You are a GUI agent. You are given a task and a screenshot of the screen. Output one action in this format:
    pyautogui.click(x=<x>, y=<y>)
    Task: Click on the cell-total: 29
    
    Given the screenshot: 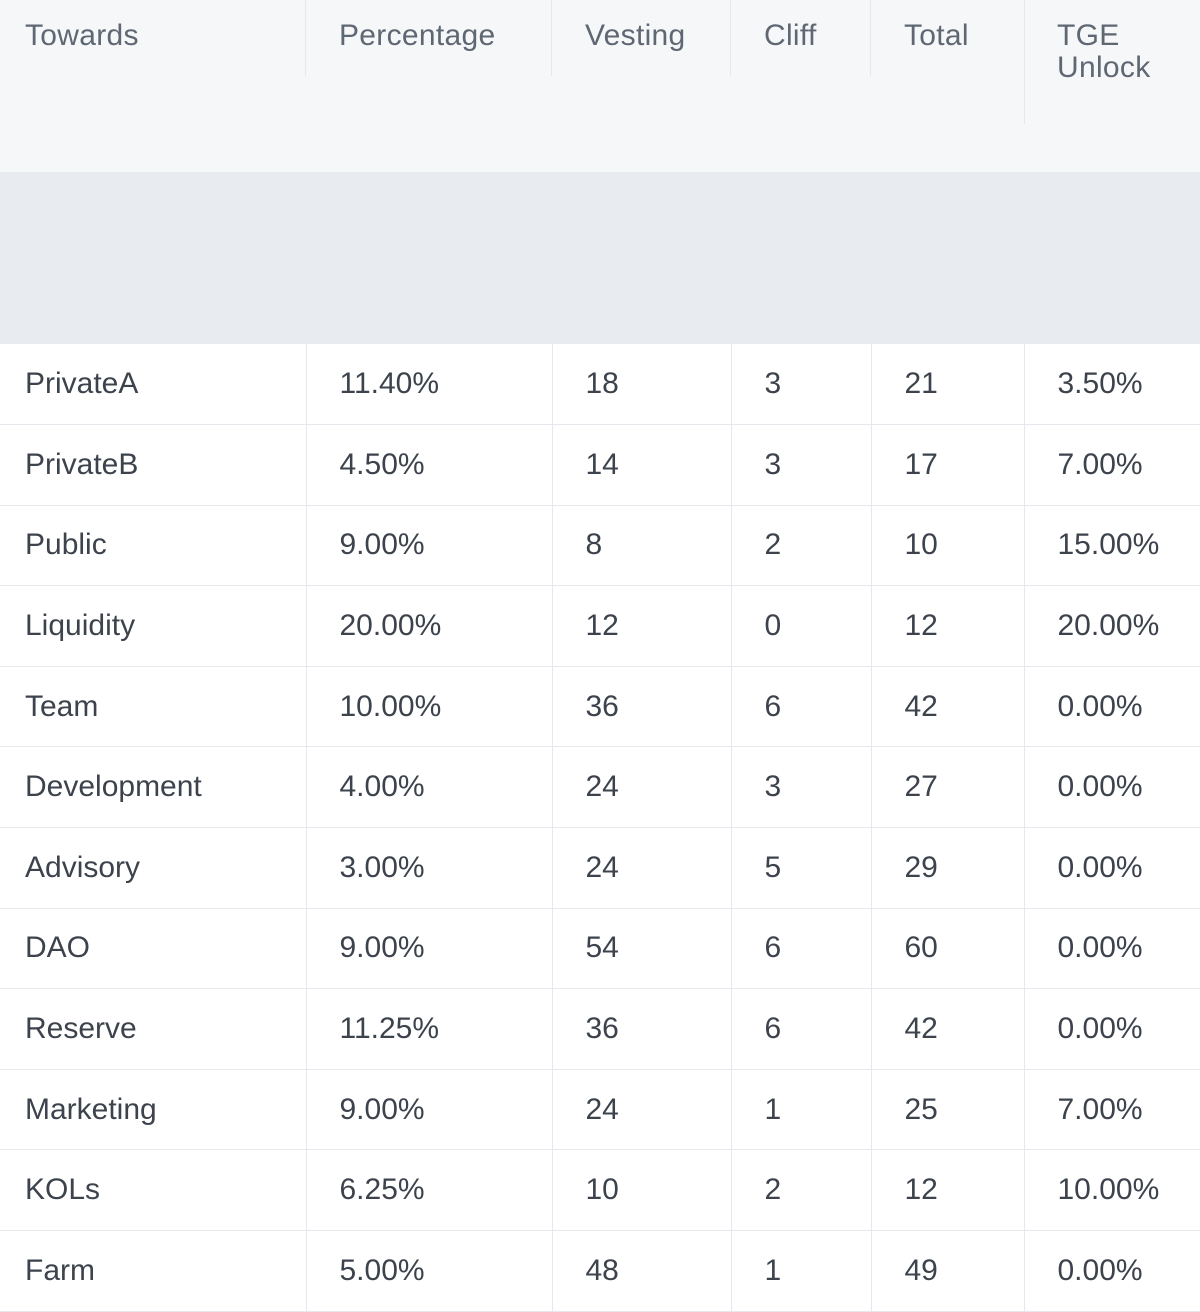 What is the action you would take?
    pyautogui.click(x=948, y=868)
    